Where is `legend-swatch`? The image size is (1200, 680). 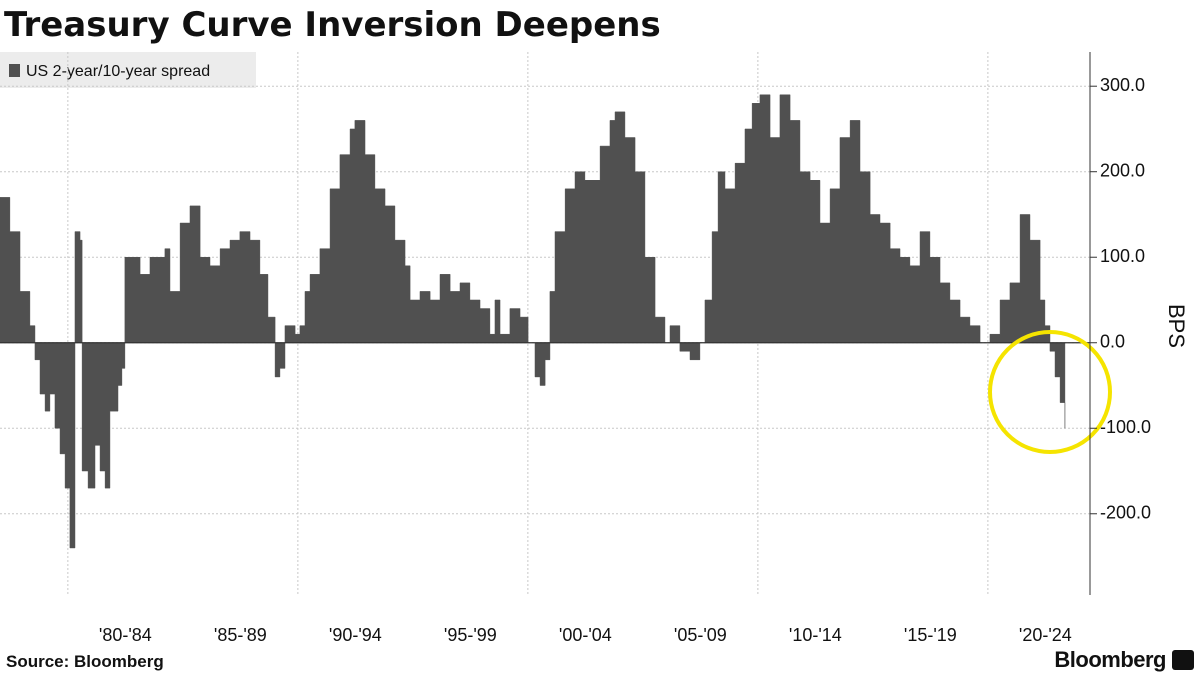 legend-swatch is located at coordinates (14, 70).